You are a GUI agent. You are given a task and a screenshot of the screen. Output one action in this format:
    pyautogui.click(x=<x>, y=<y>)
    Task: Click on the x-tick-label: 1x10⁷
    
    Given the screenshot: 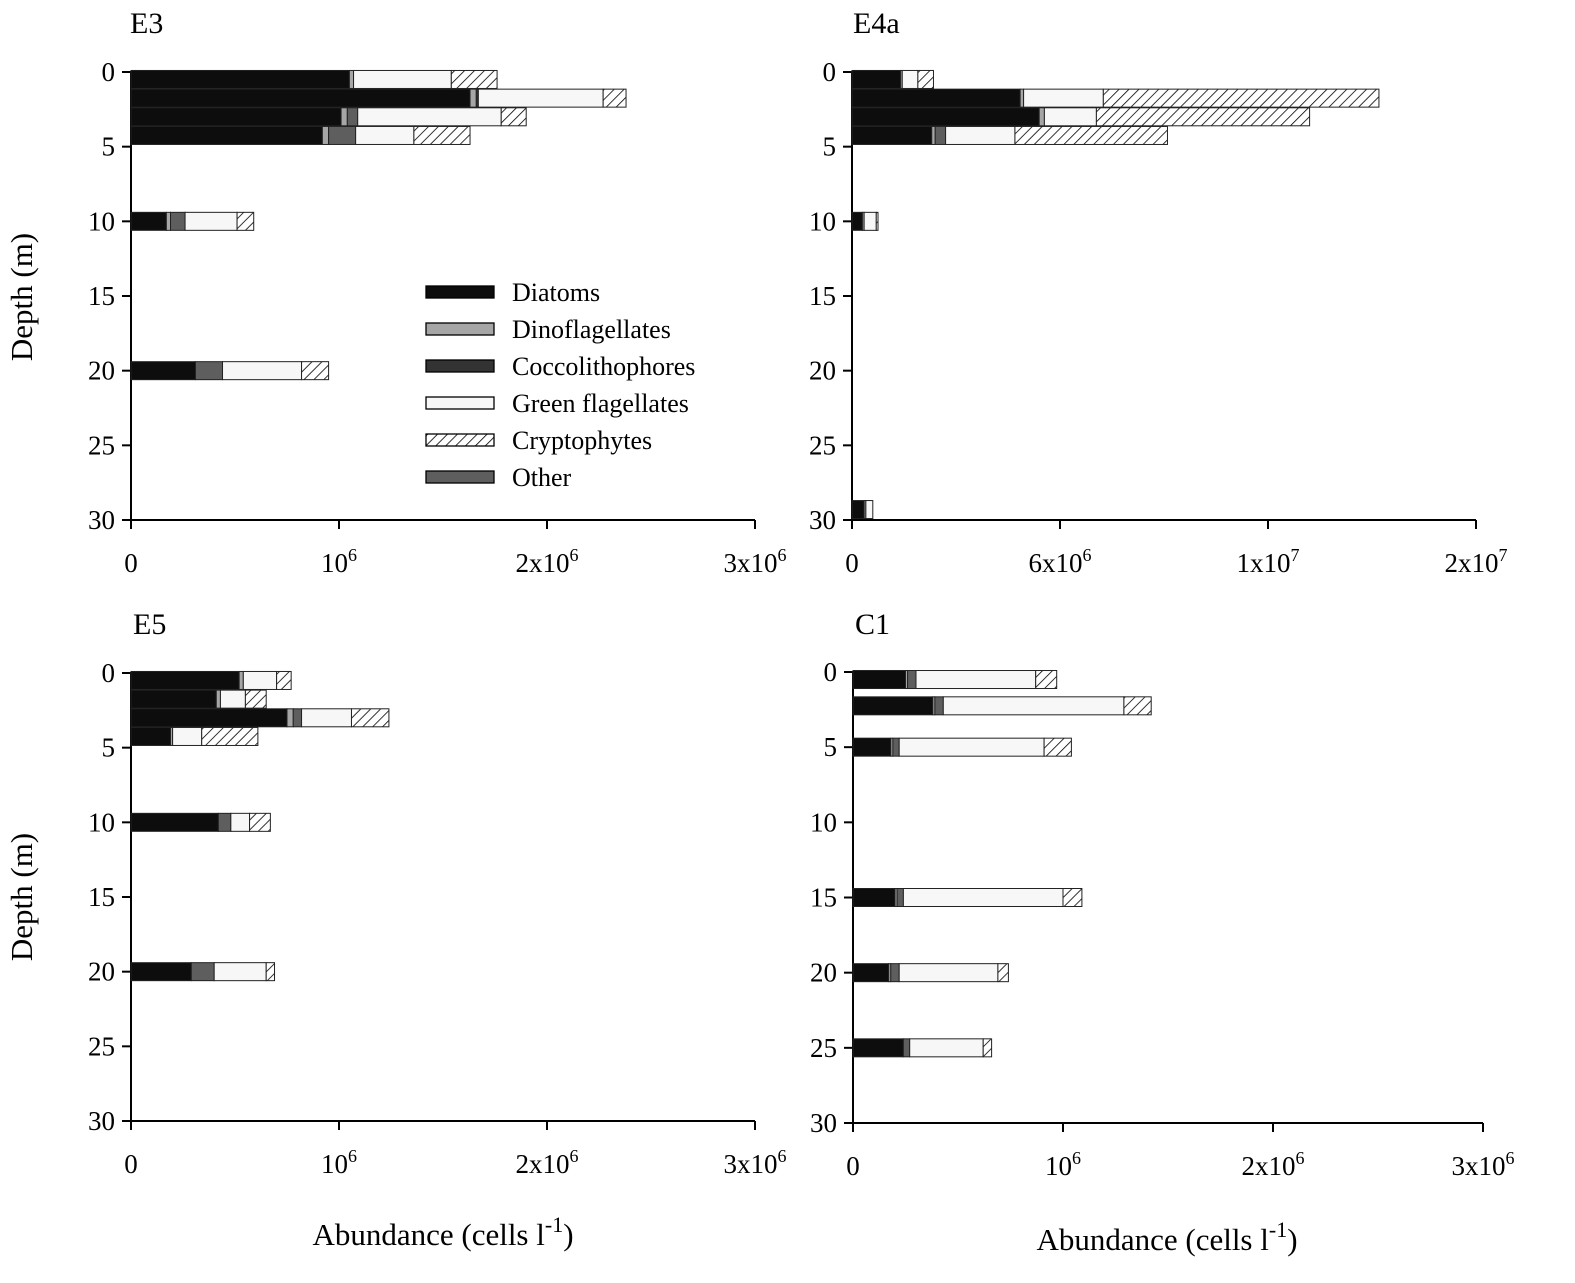 What is the action you would take?
    pyautogui.click(x=1268, y=561)
    